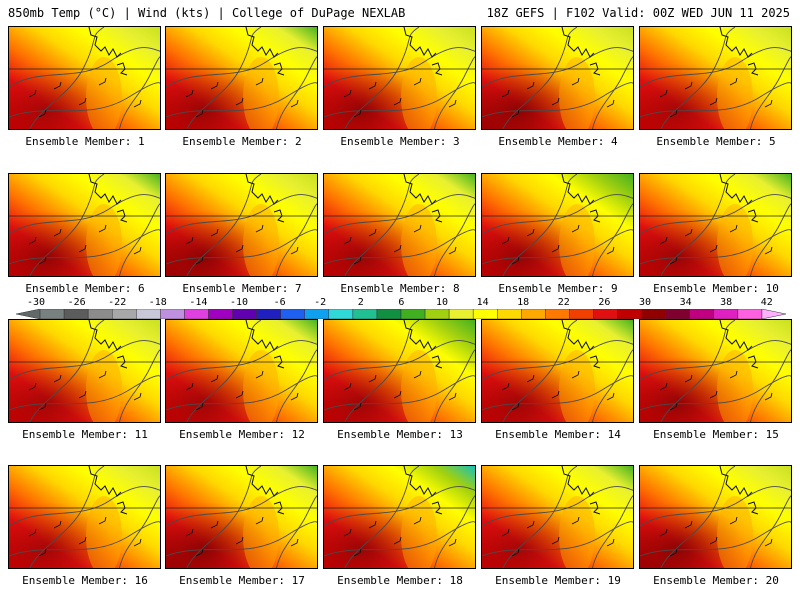  Describe the element at coordinates (716, 141) in the screenshot. I see `ensemble-member-label: Ensemble Member: 5` at that location.